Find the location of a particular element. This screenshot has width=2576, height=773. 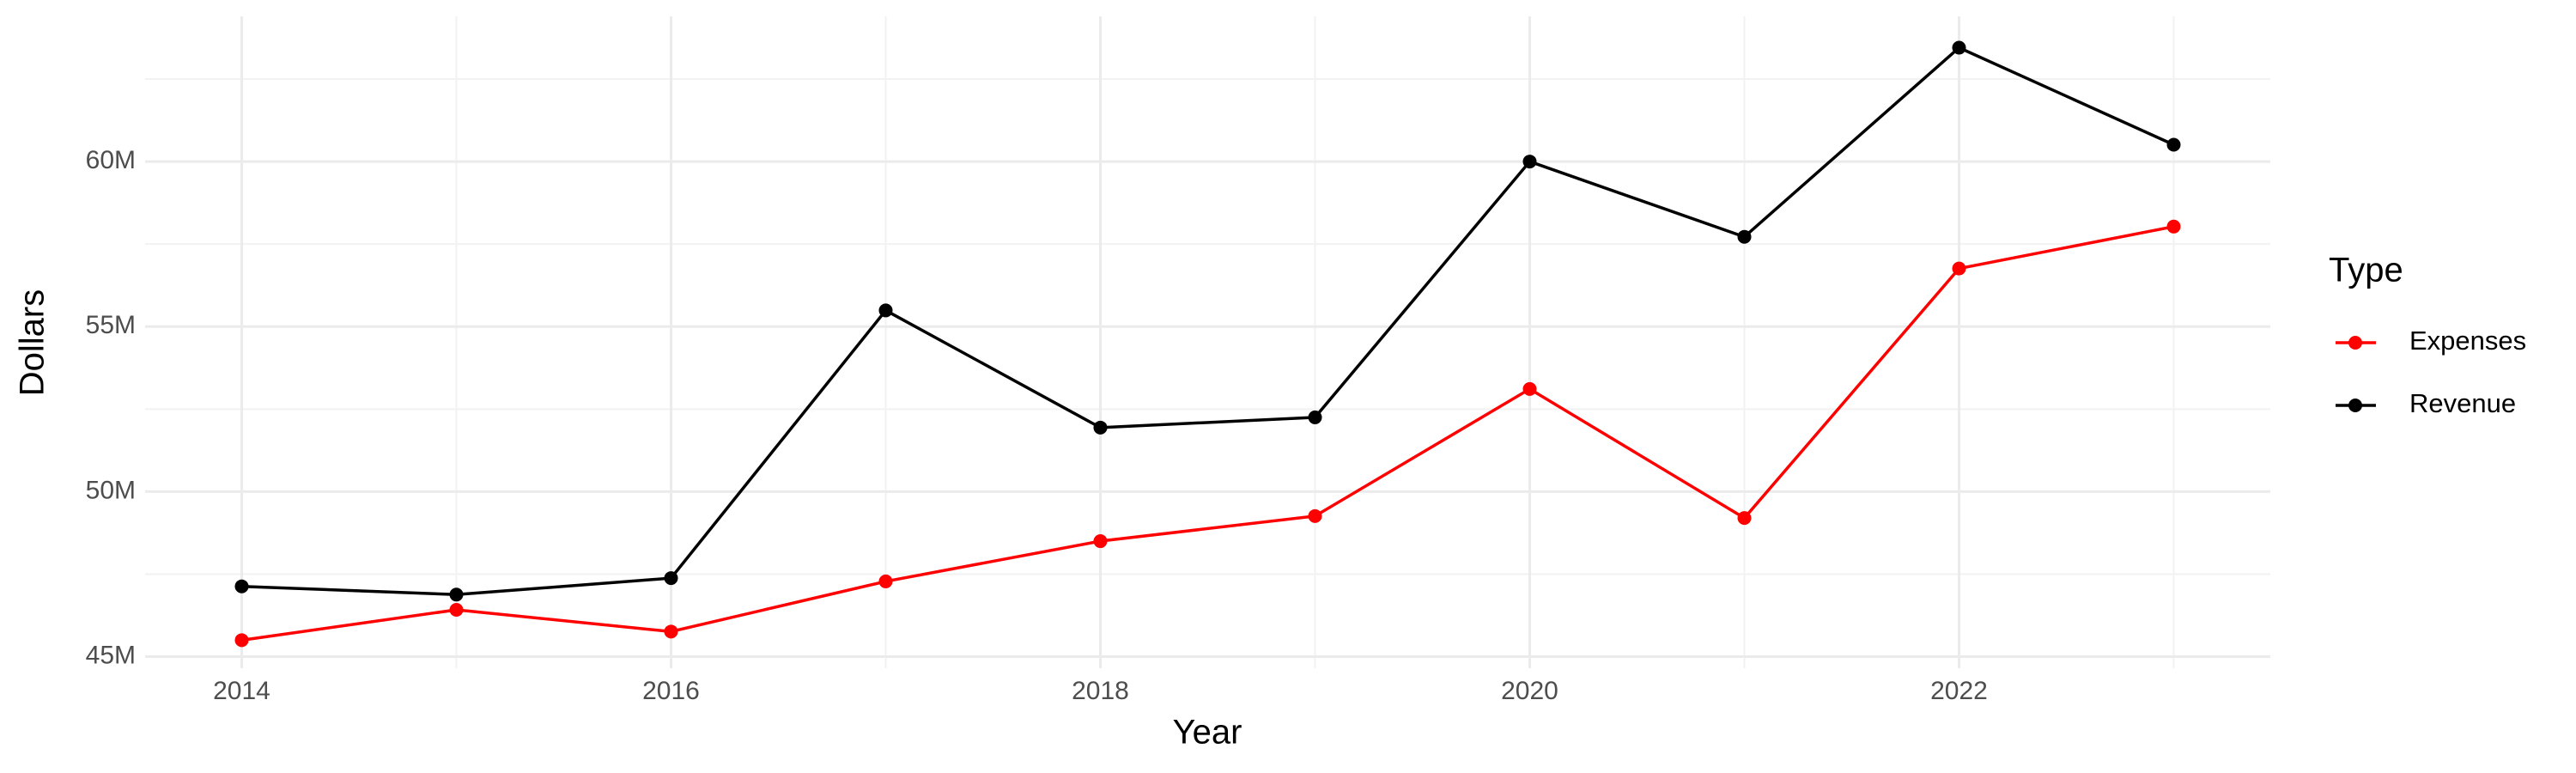

y-axis-title: Dollars is located at coordinates (33, 342).